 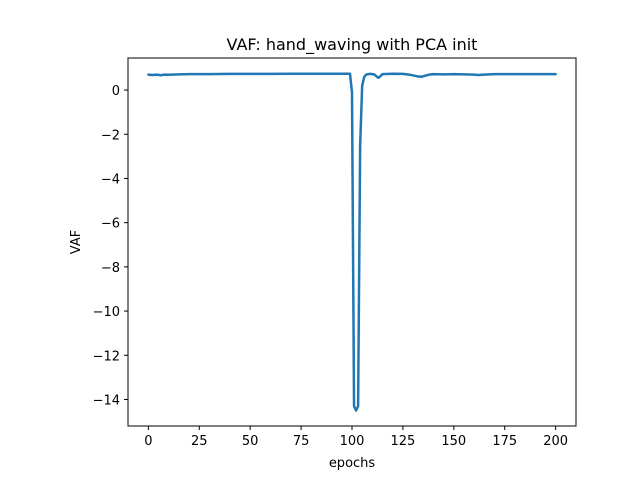 What do you see at coordinates (301, 441) in the screenshot?
I see `x-tick-label: 75` at bounding box center [301, 441].